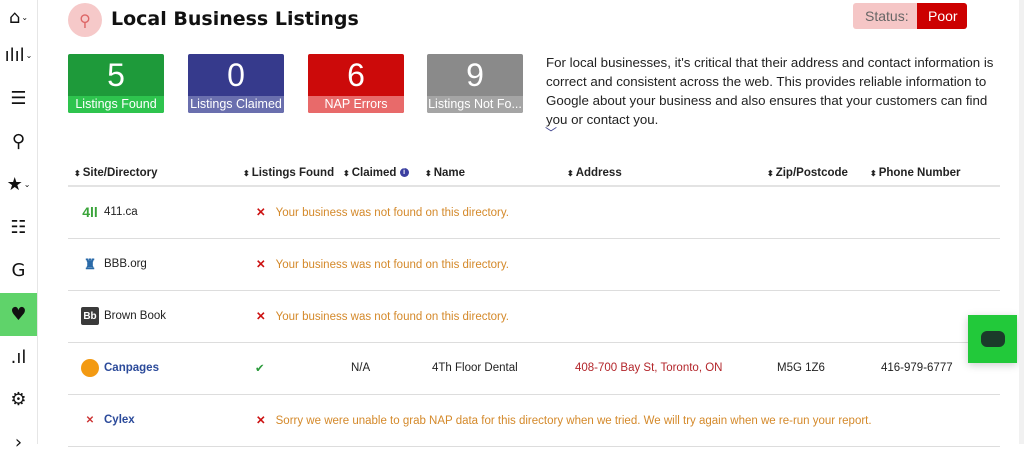 The height and width of the screenshot is (464, 1024). Describe the element at coordinates (667, 368) in the screenshot. I see `address: 408-700 Bay St, Toronto, ON` at that location.